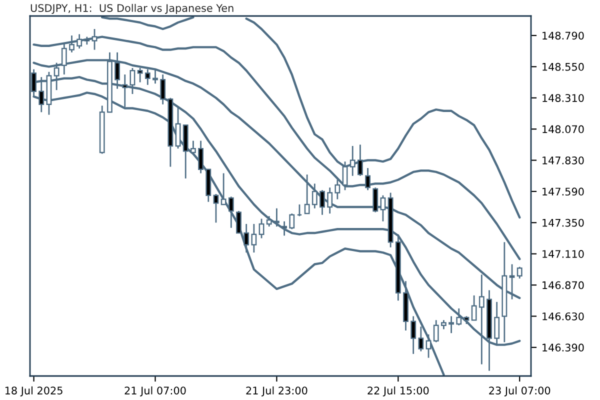 Image resolution: width=600 pixels, height=400 pixels. Describe the element at coordinates (563, 129) in the screenshot. I see `y-tick-label: 148.070` at that location.